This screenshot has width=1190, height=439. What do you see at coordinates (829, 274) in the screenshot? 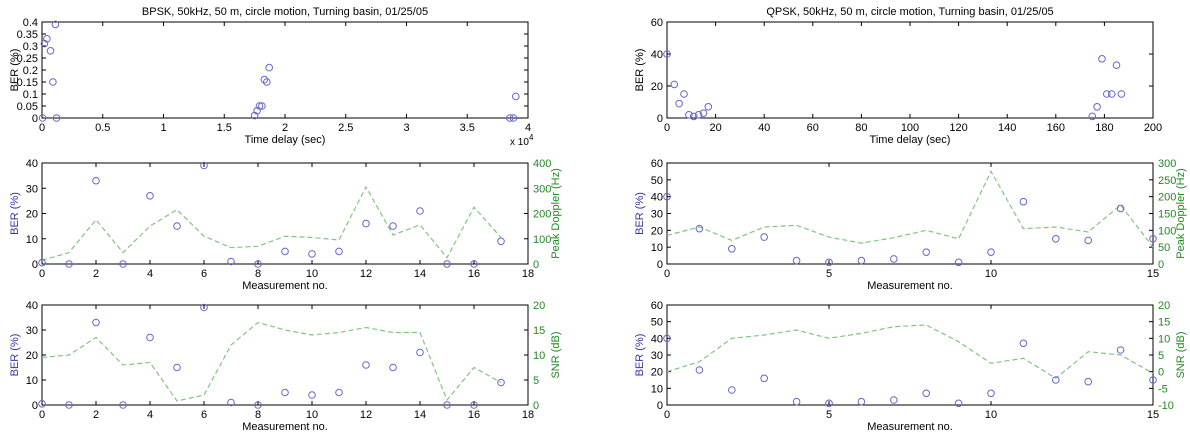
I see `x-tick-label: 5` at bounding box center [829, 274].